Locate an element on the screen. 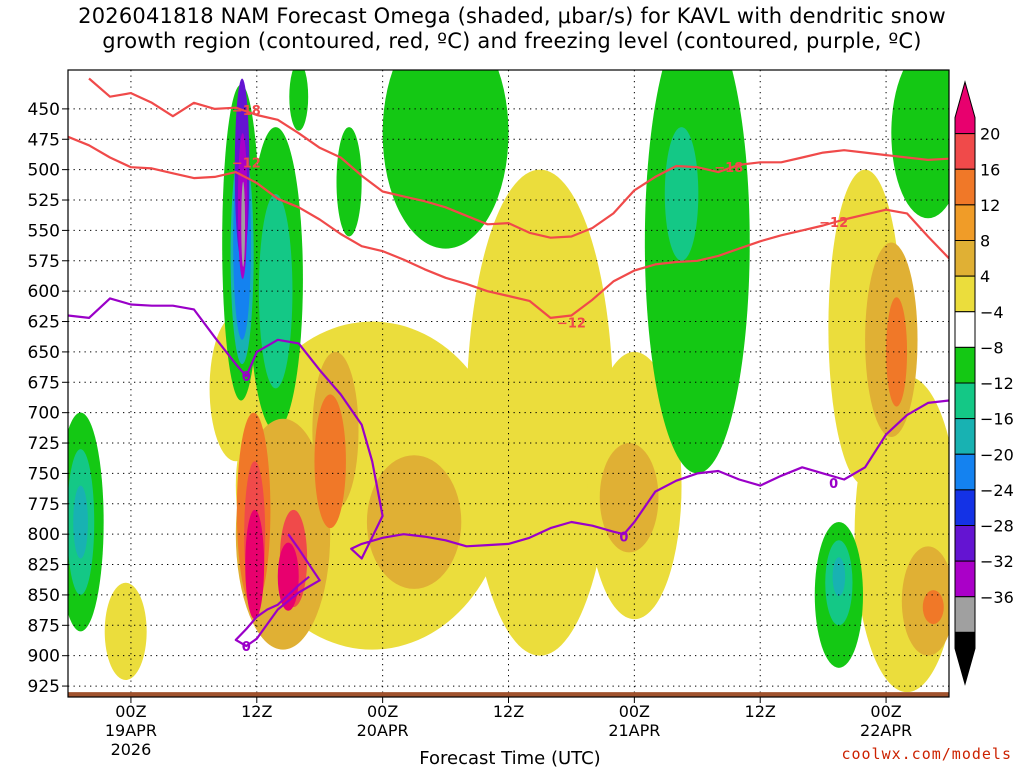 The image size is (1024, 769). colorbar-label-7: −12 is located at coordinates (997, 383).